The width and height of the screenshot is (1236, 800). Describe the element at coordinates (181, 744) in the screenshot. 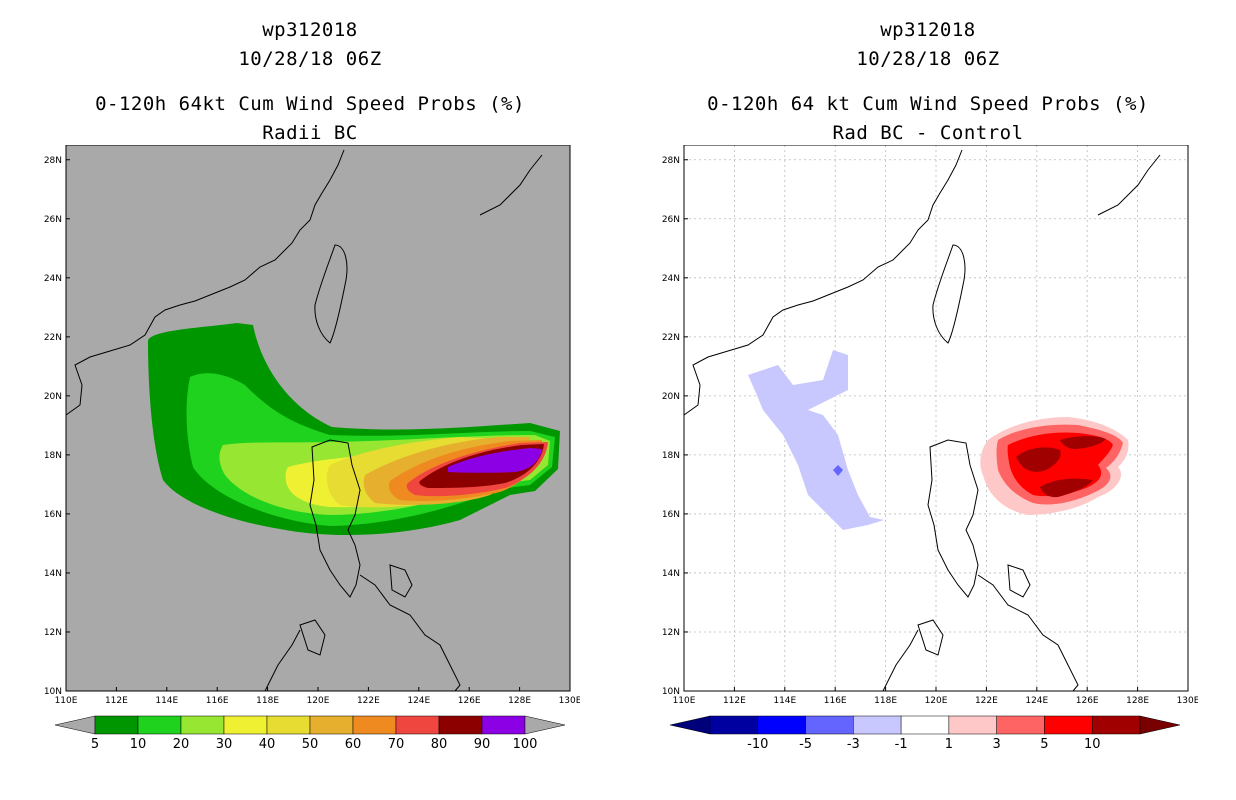

I see `colorbar-label: 20` at that location.